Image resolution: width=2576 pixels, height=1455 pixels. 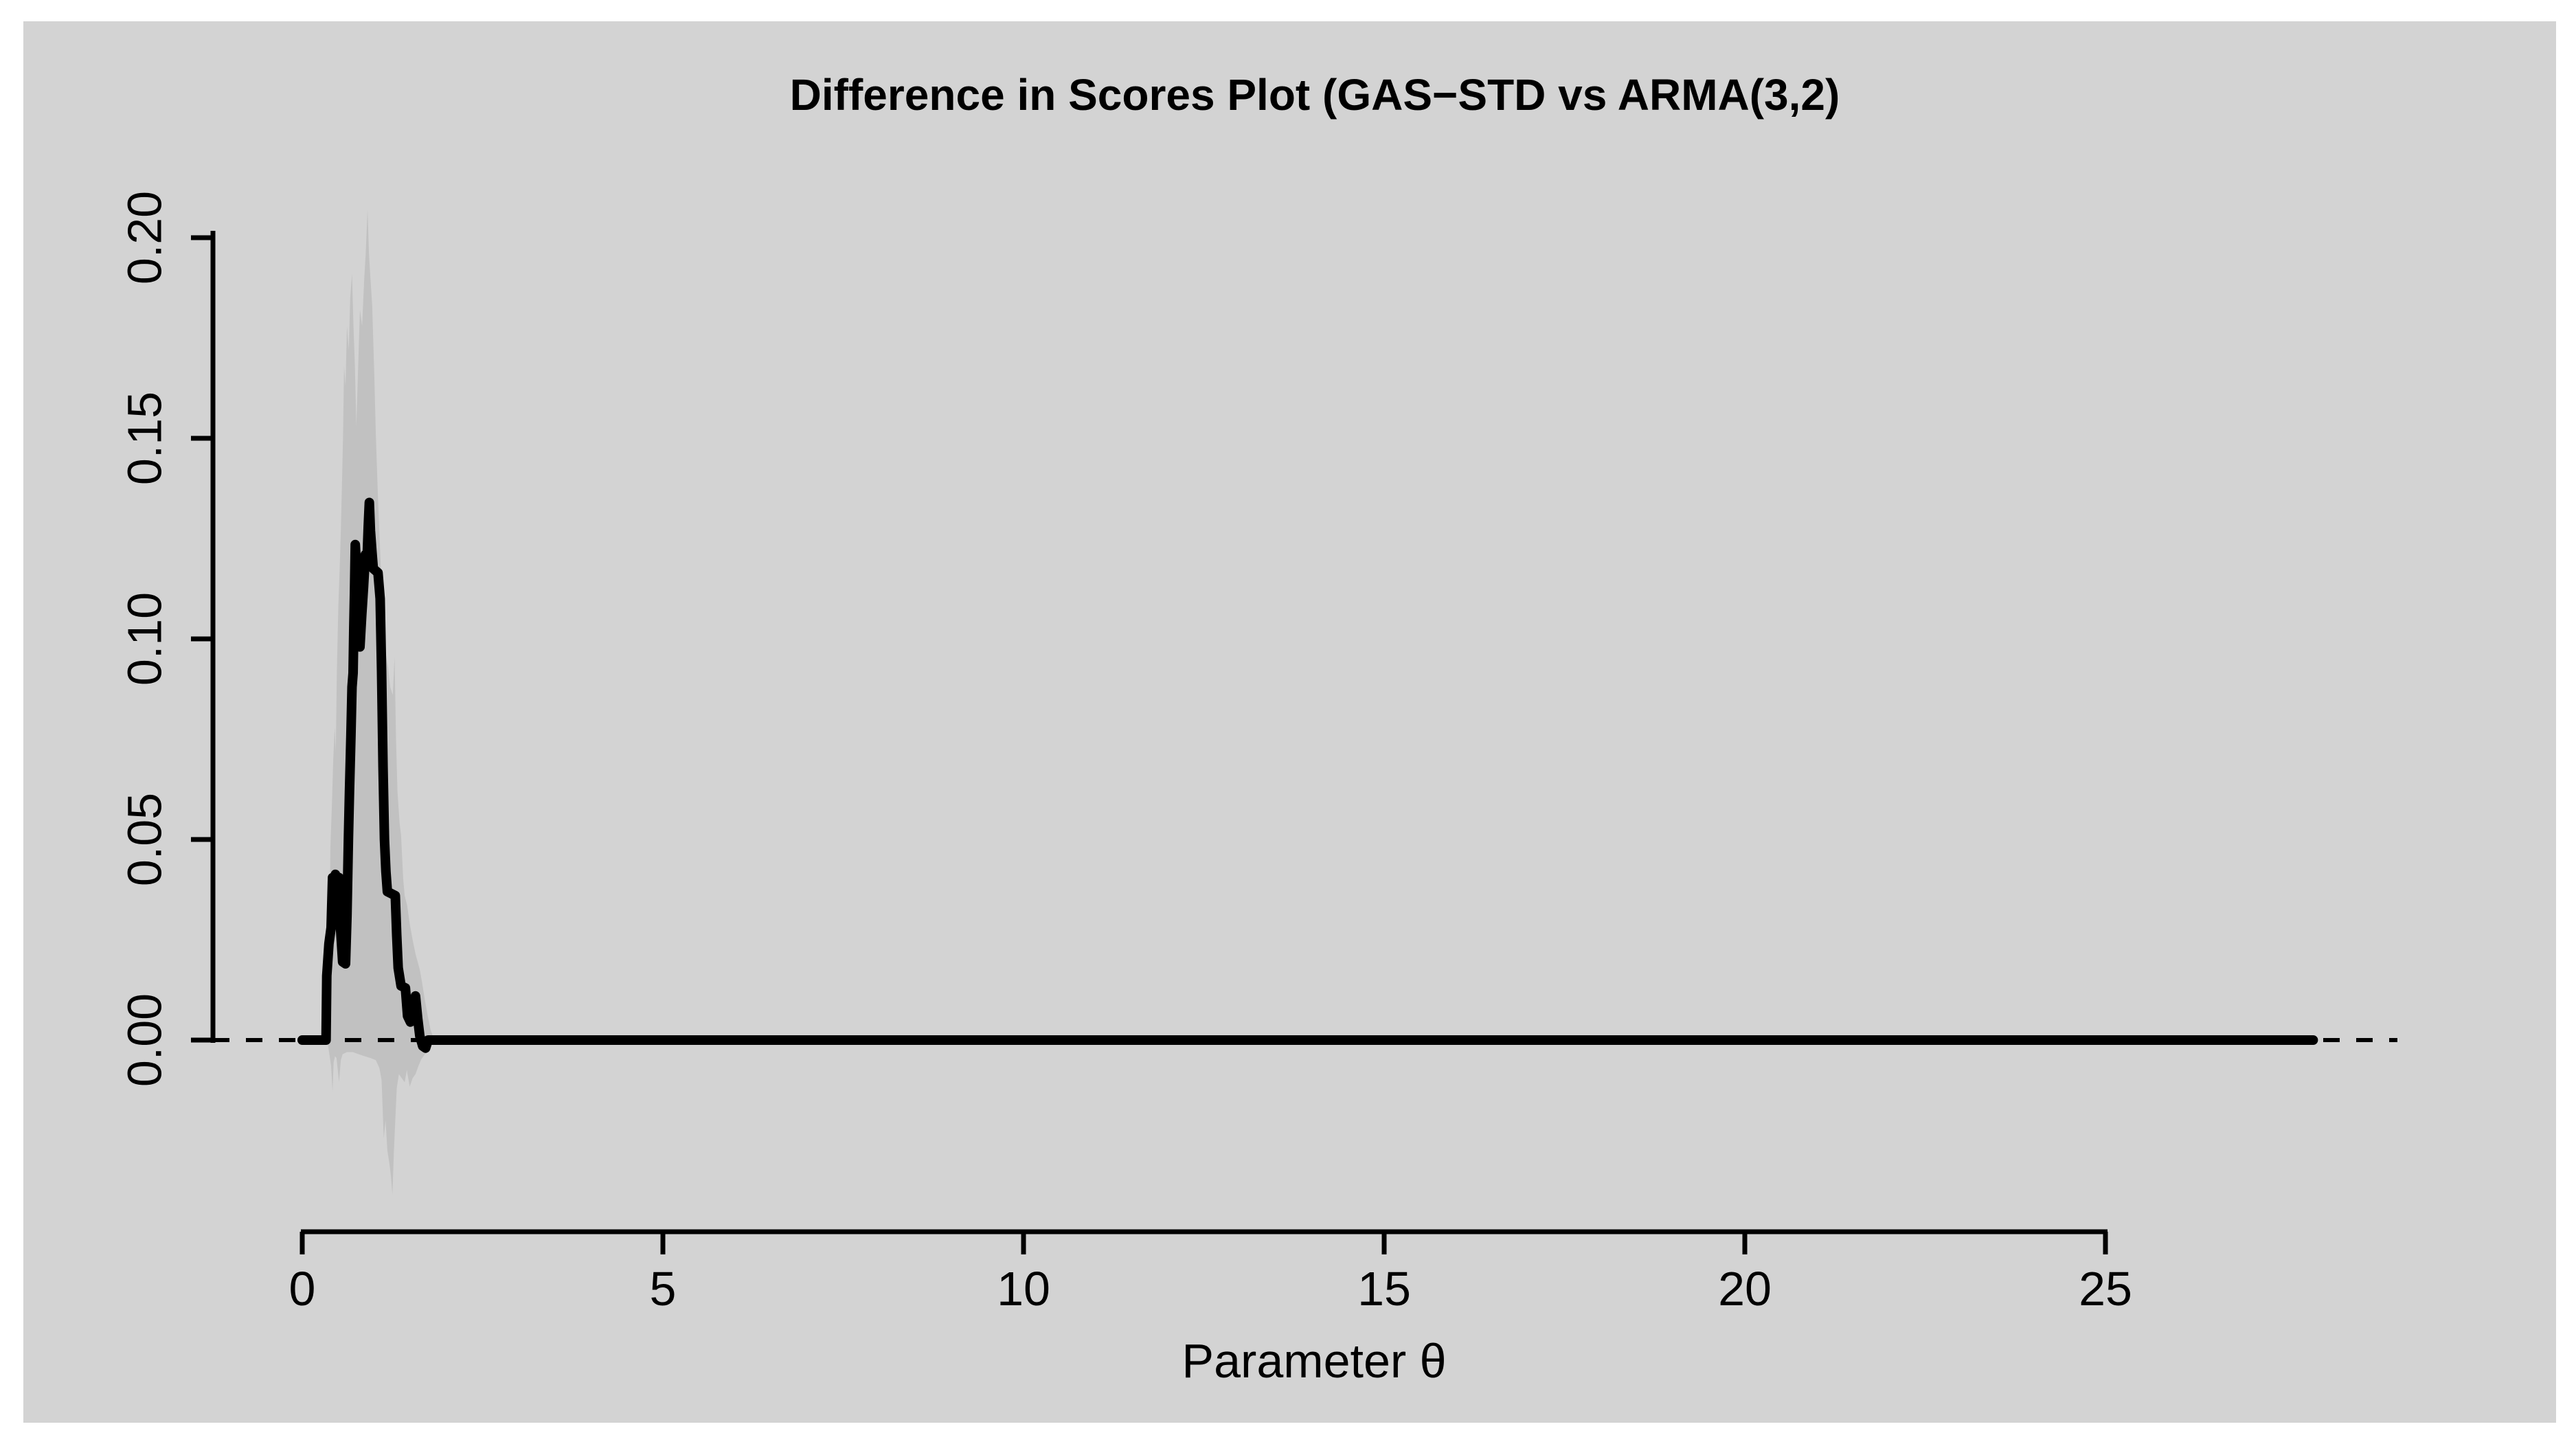 What do you see at coordinates (144, 1040) in the screenshot?
I see `y-tick-label: 0.00` at bounding box center [144, 1040].